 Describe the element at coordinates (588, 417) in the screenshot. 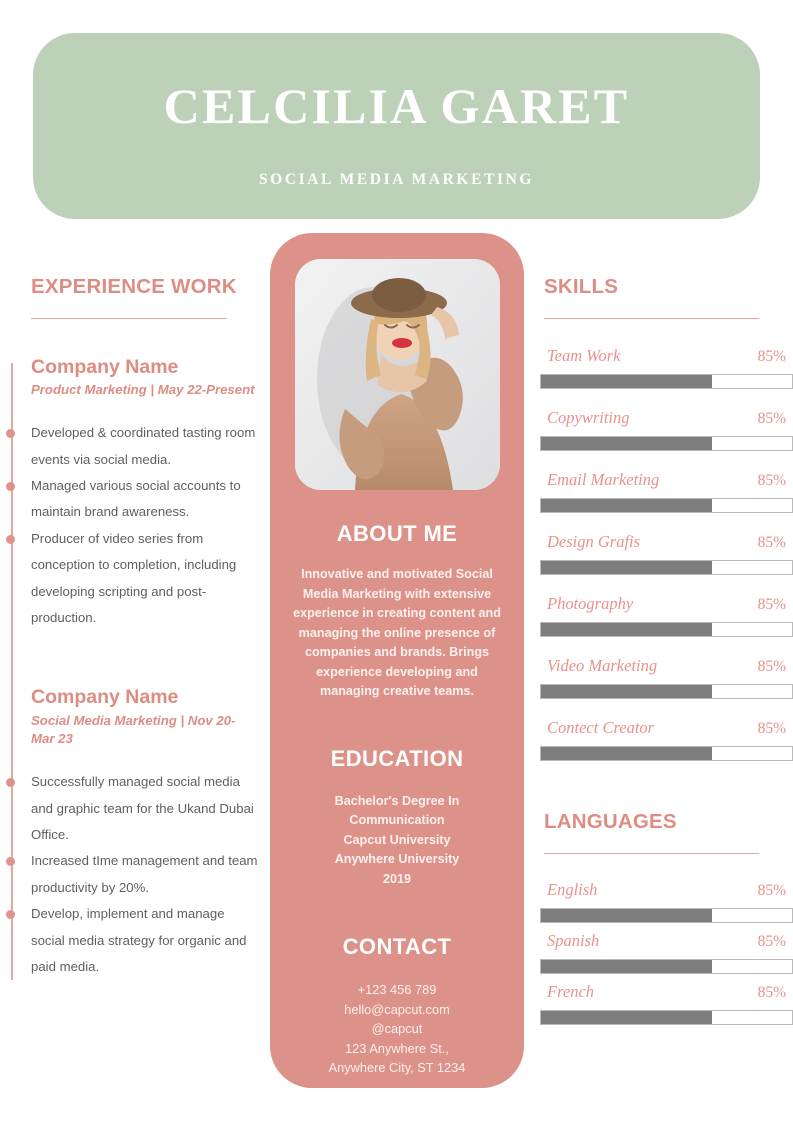

I see `skill-label: Copywriting` at that location.